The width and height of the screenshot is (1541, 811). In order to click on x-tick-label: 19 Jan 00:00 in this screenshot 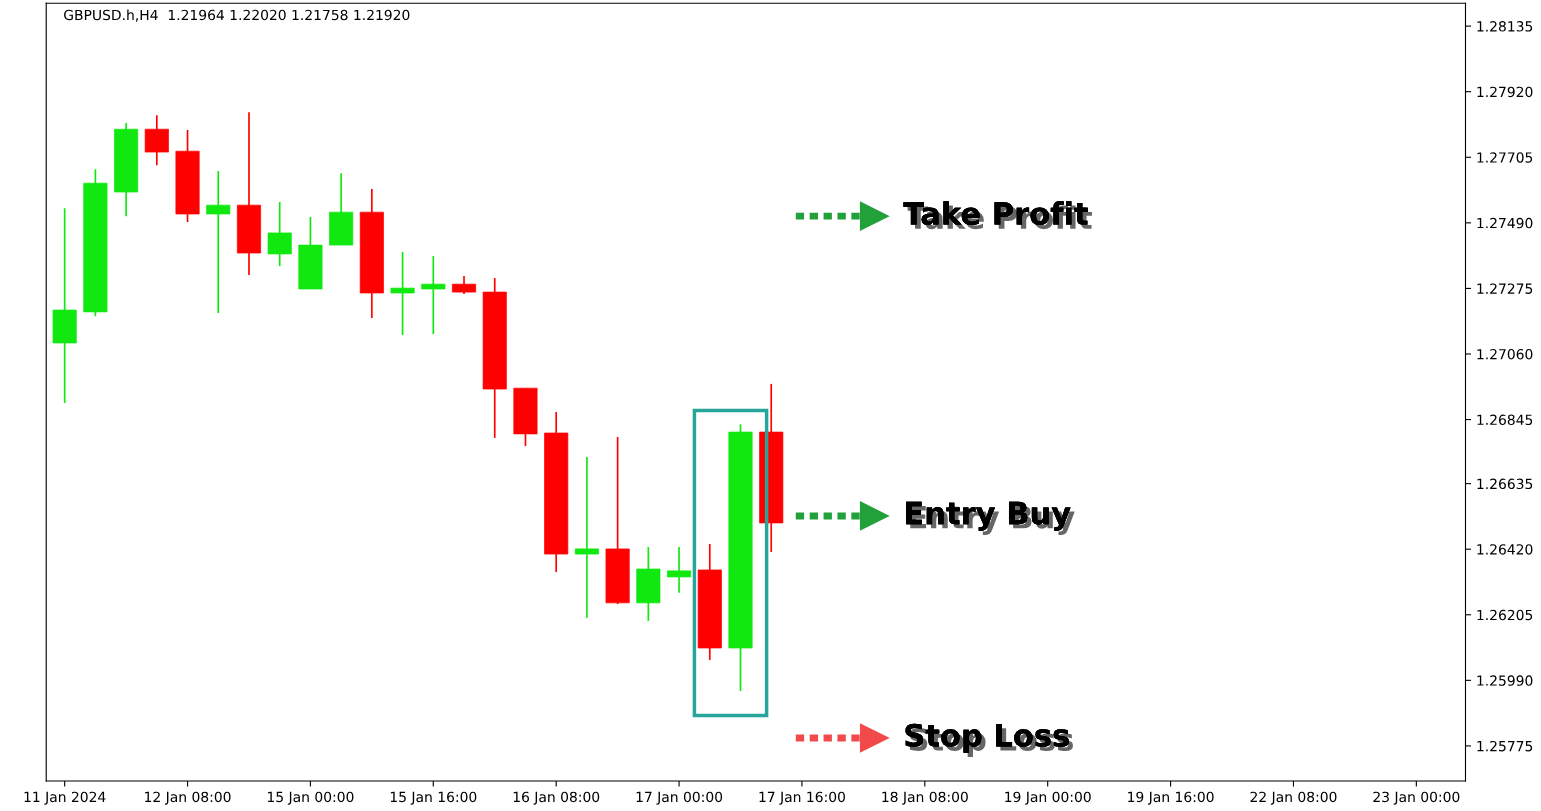, I will do `click(1048, 798)`.